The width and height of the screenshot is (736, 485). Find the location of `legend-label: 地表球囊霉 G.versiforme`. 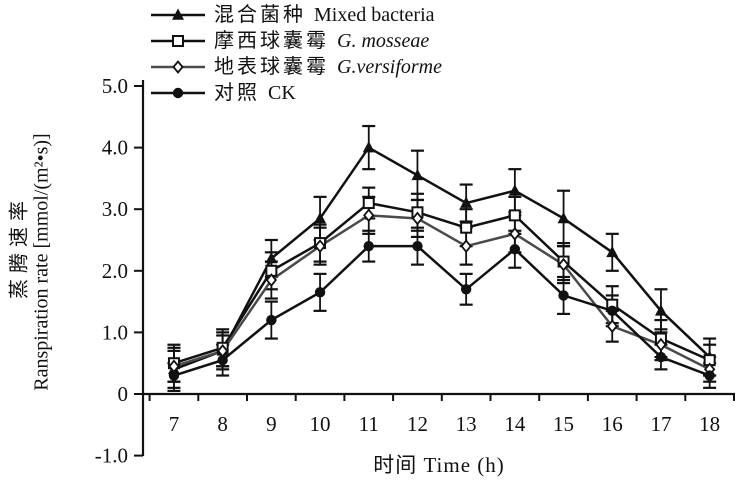

legend-label: 地表球囊霉 G.versiforme is located at coordinates (328, 67).